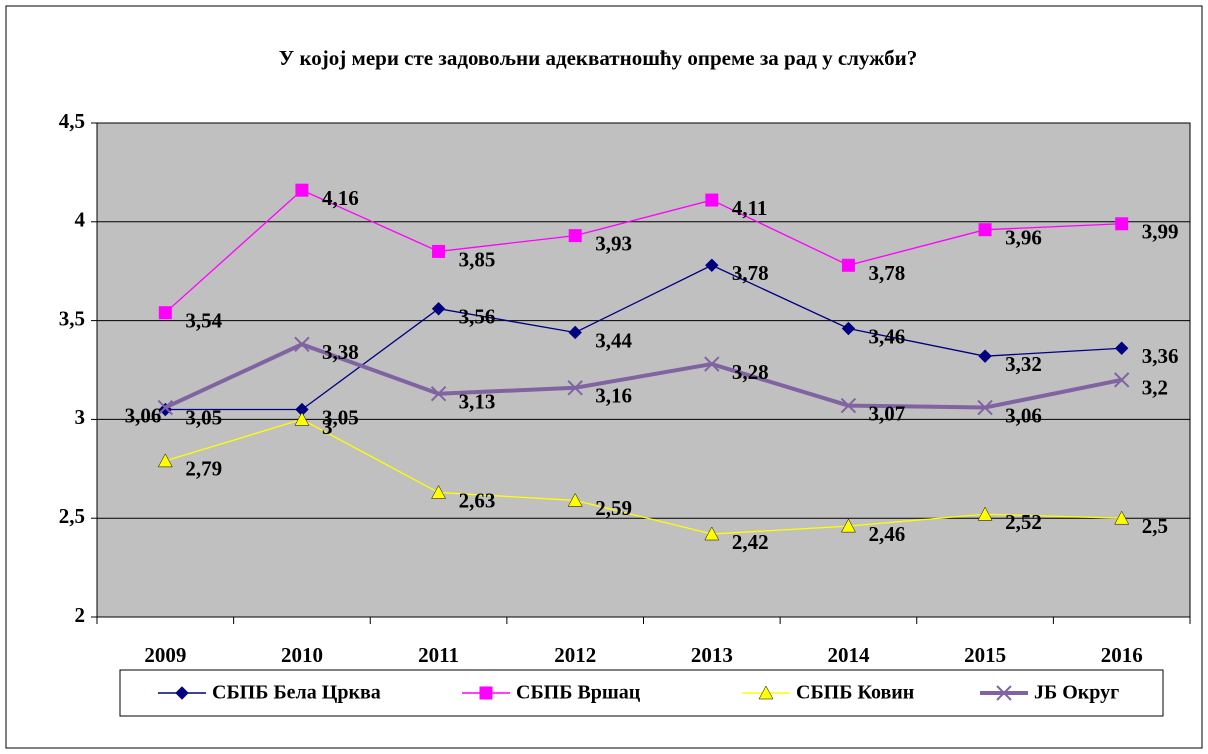  I want to click on y-tick-label: 3,5, so click(72, 318).